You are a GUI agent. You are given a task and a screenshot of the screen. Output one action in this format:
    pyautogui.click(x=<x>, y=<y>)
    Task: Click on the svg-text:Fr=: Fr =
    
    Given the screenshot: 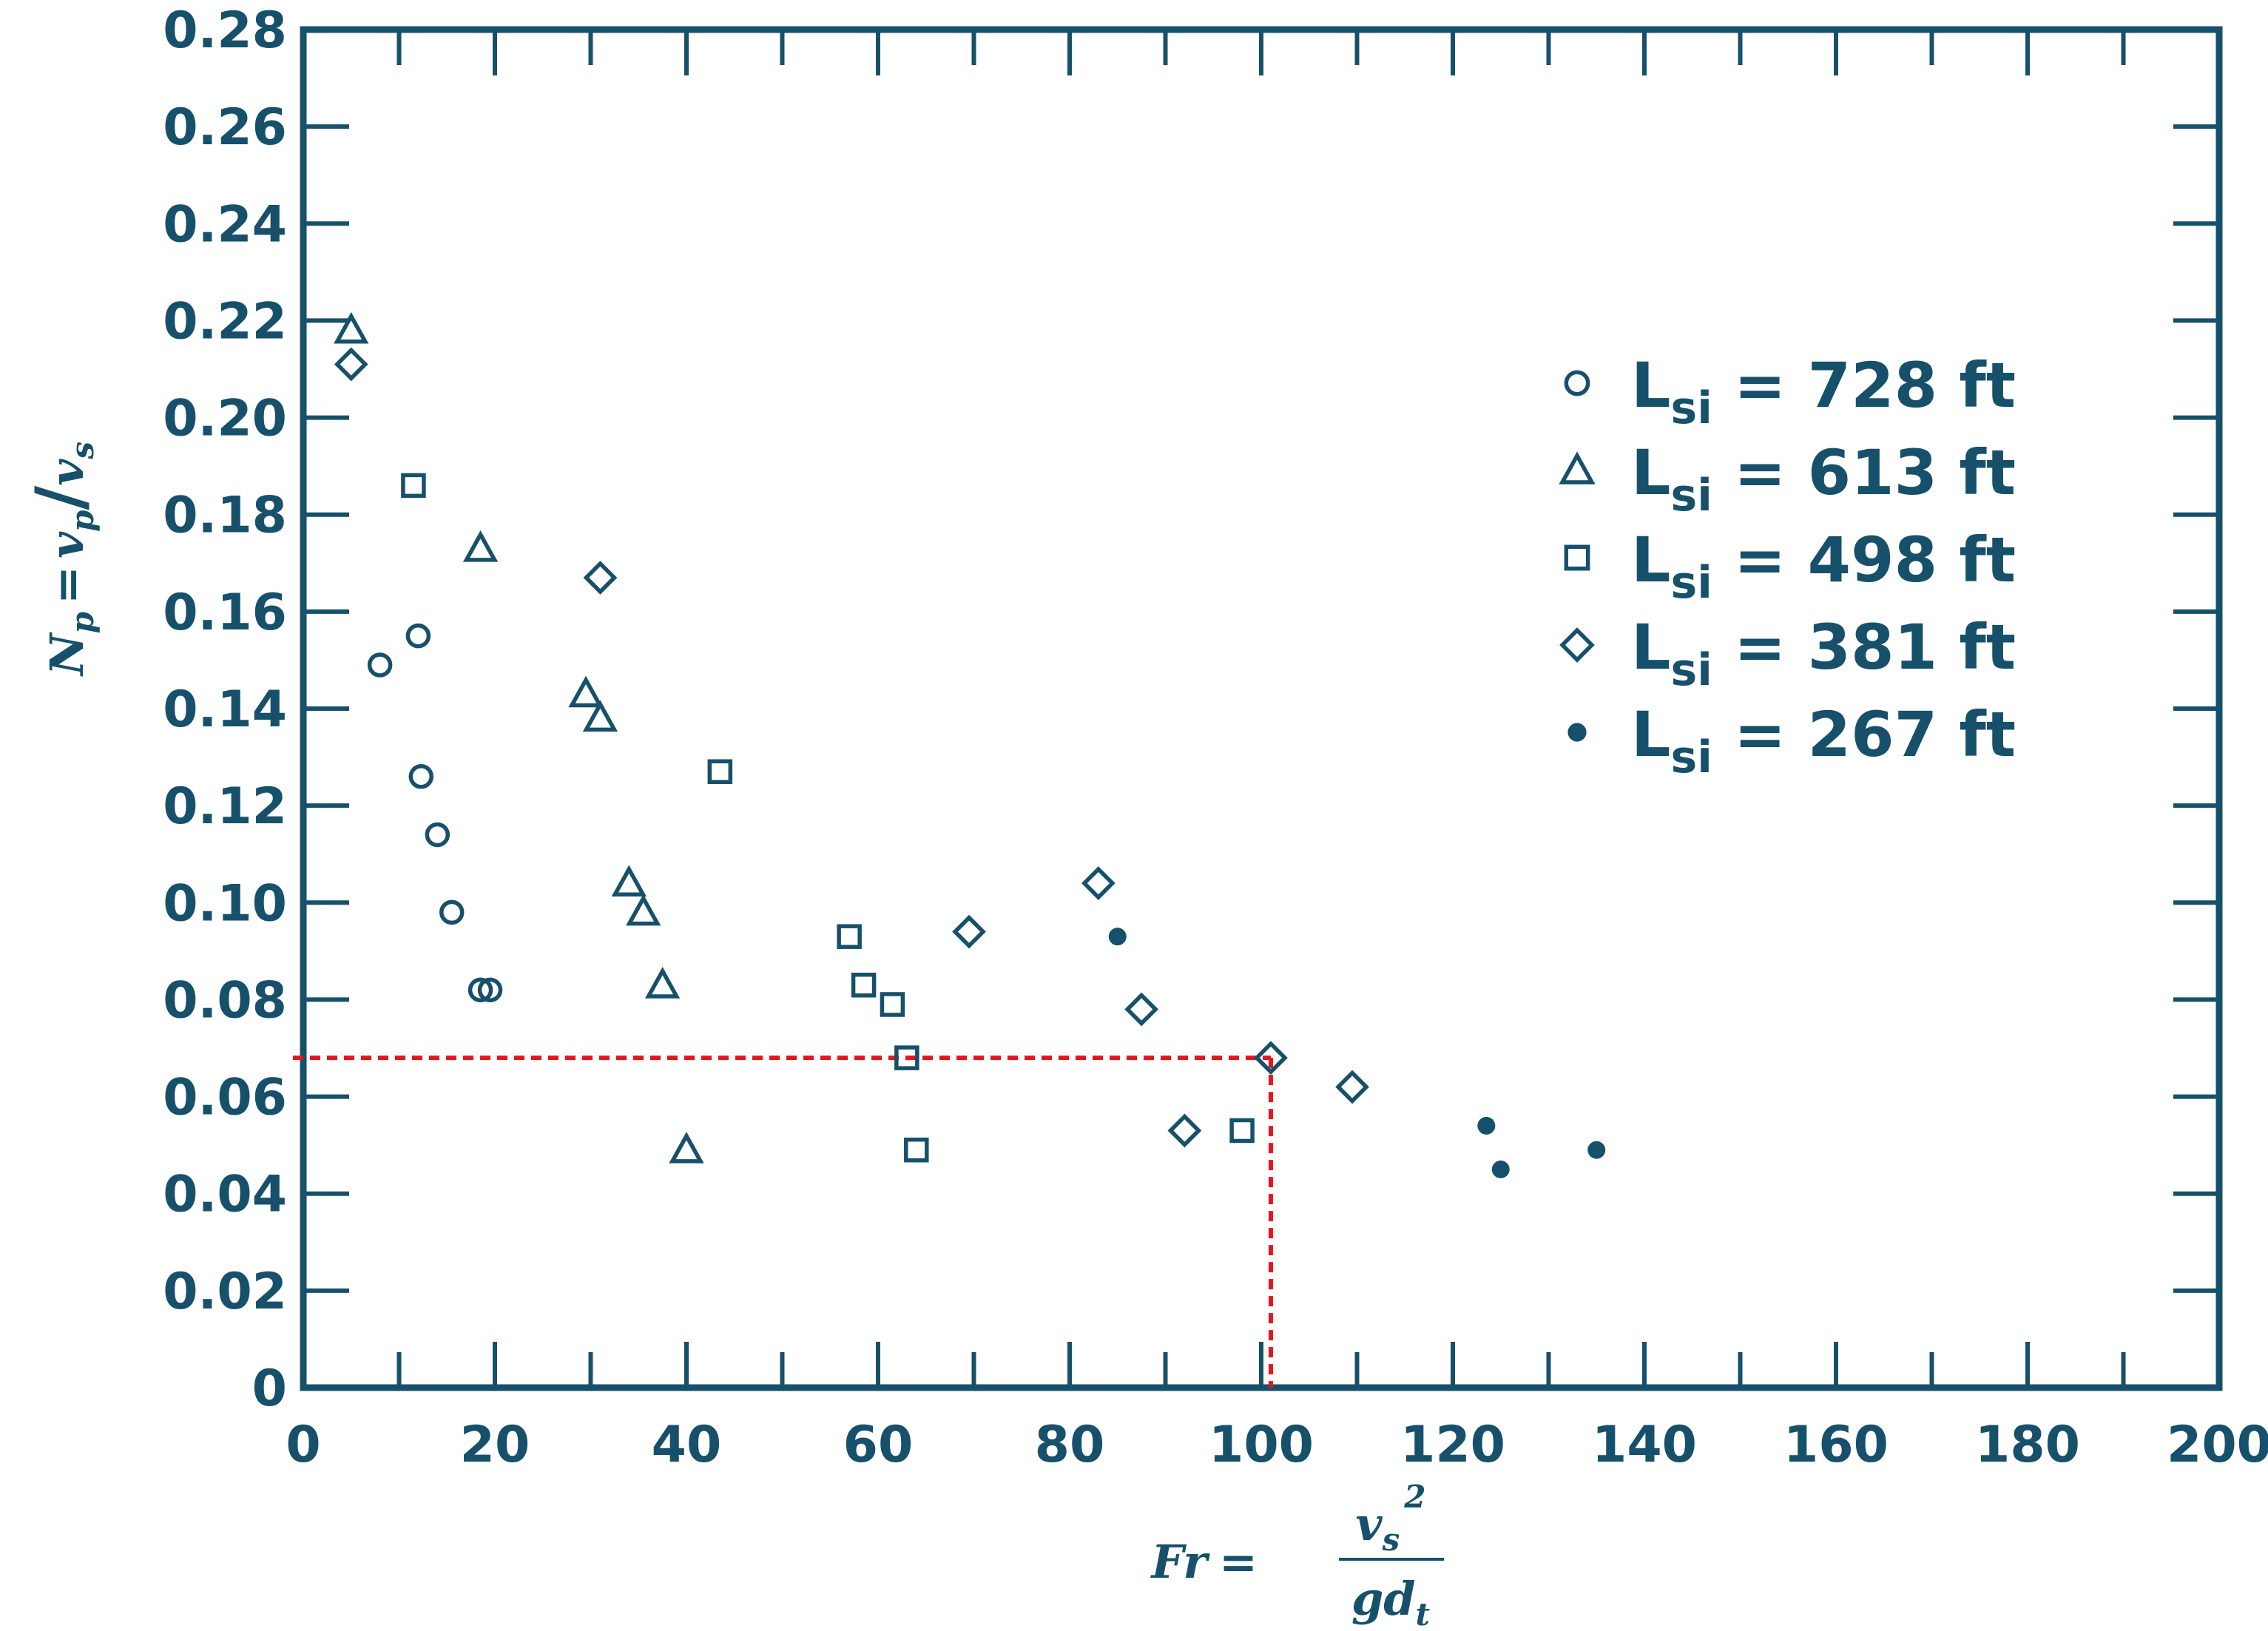 What is the action you would take?
    pyautogui.click(x=1204, y=1562)
    